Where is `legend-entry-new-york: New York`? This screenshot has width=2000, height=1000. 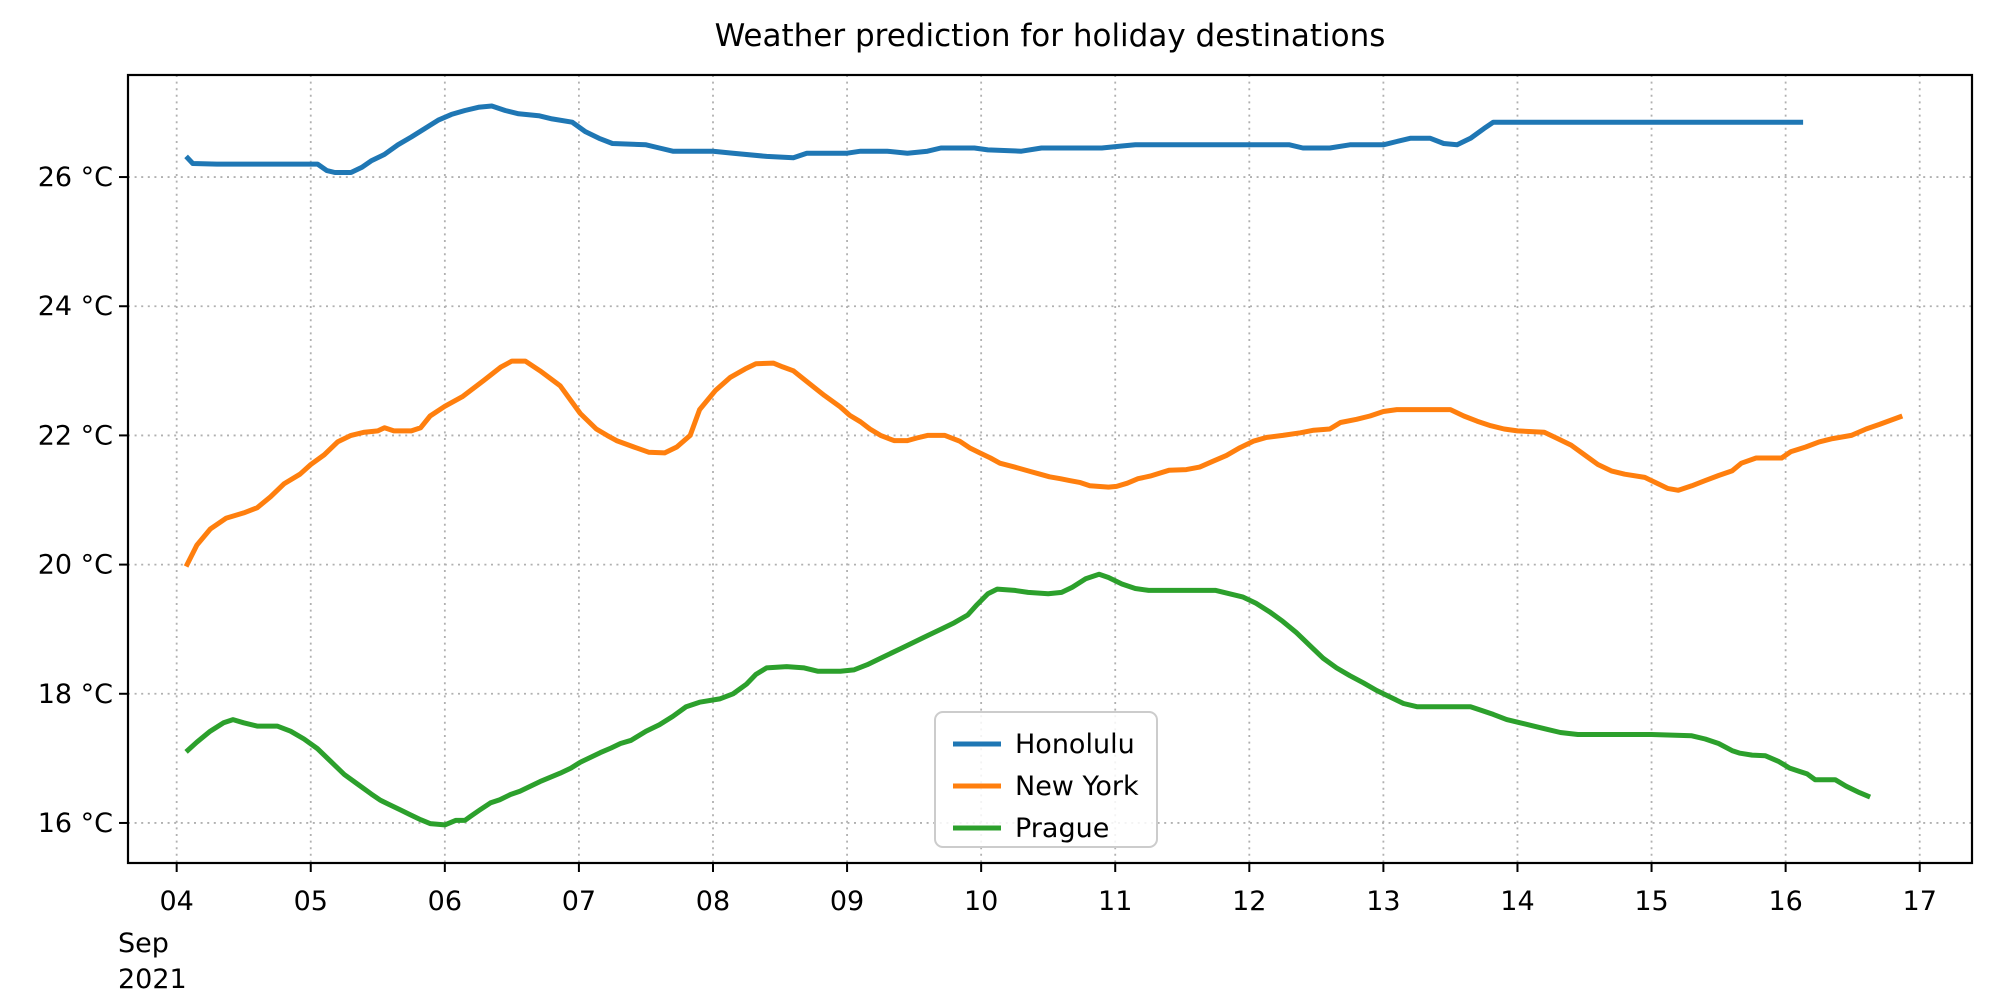 legend-entry-new-york: New York is located at coordinates (1046, 786).